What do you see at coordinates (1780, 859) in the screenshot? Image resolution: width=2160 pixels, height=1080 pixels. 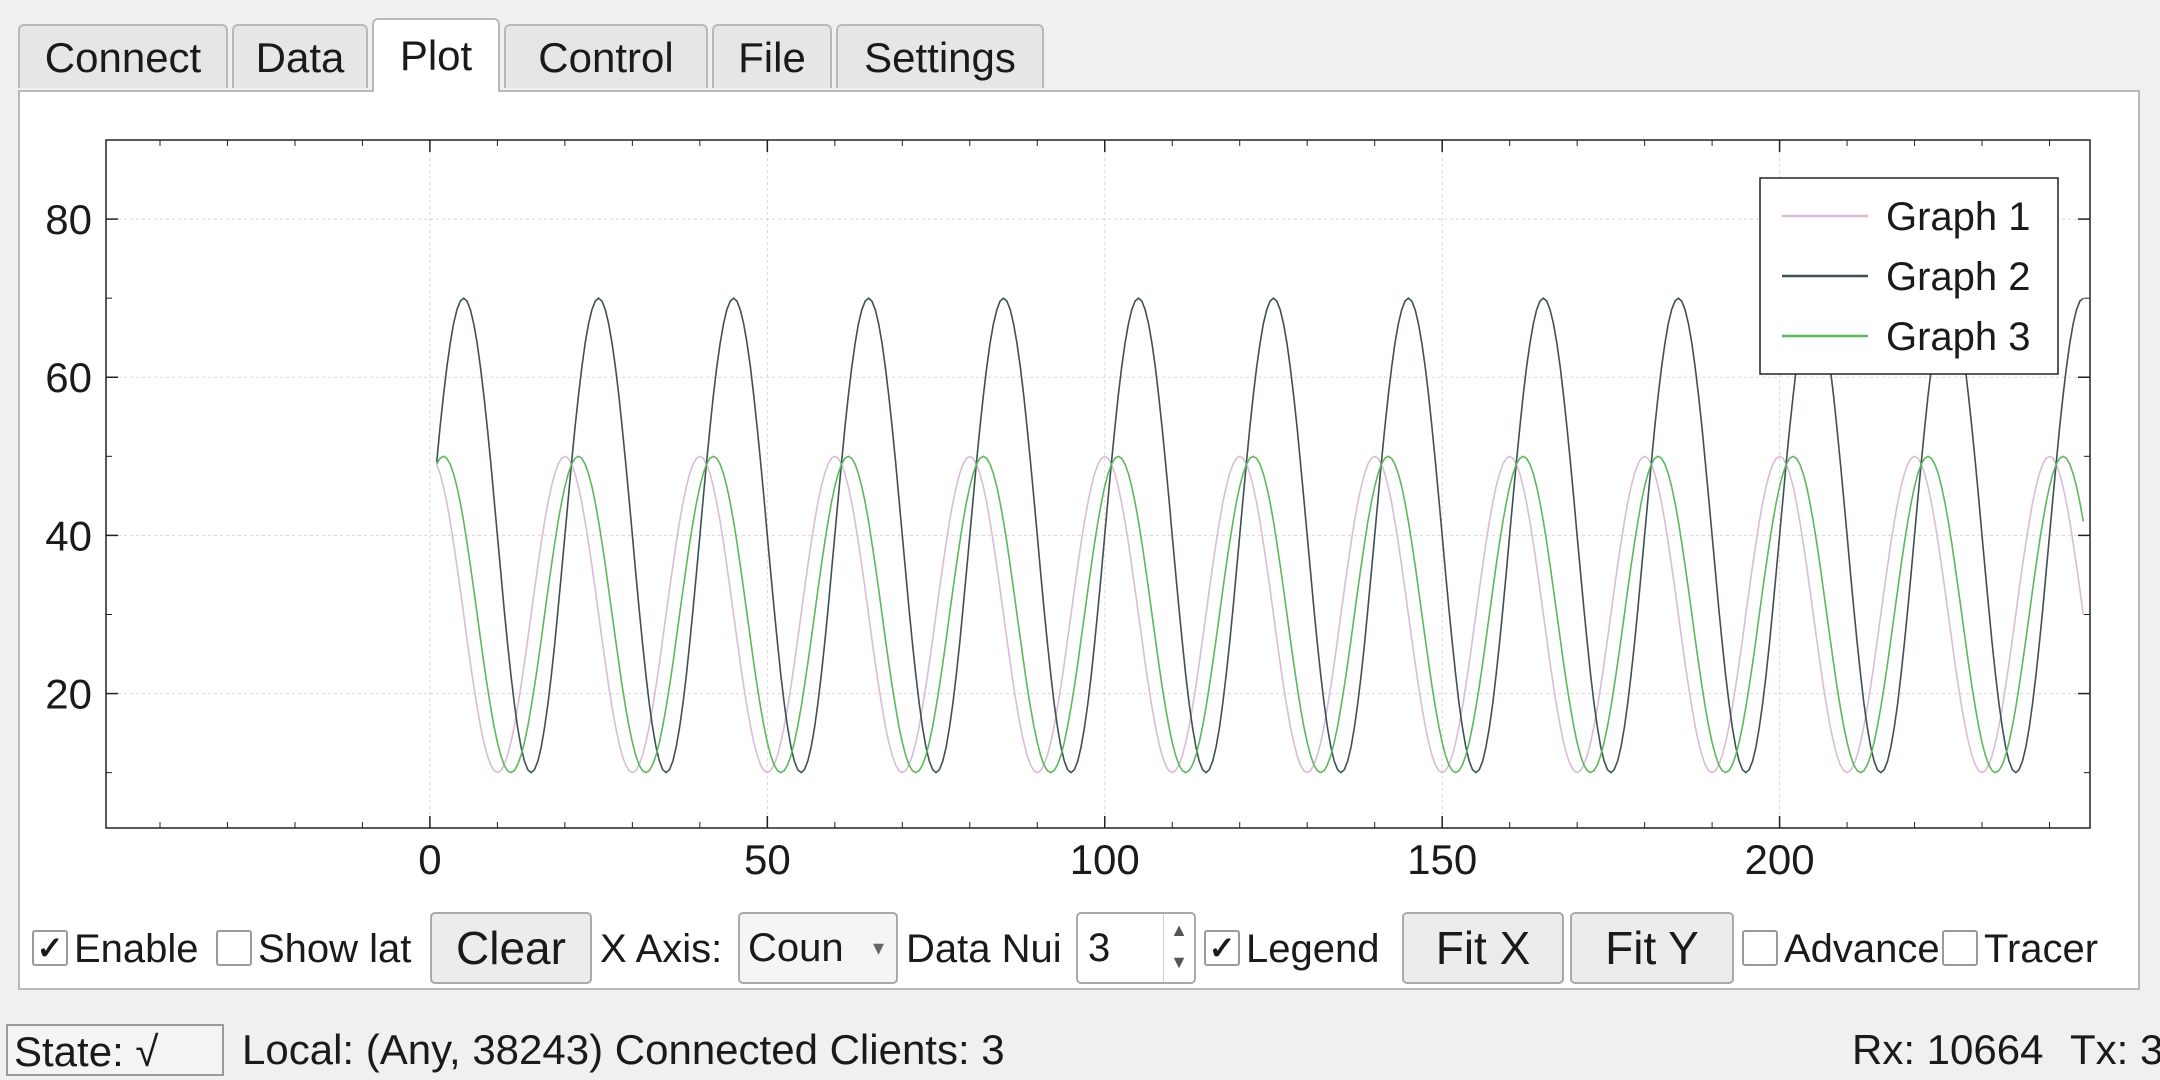 I see `x-tick-label: 200` at bounding box center [1780, 859].